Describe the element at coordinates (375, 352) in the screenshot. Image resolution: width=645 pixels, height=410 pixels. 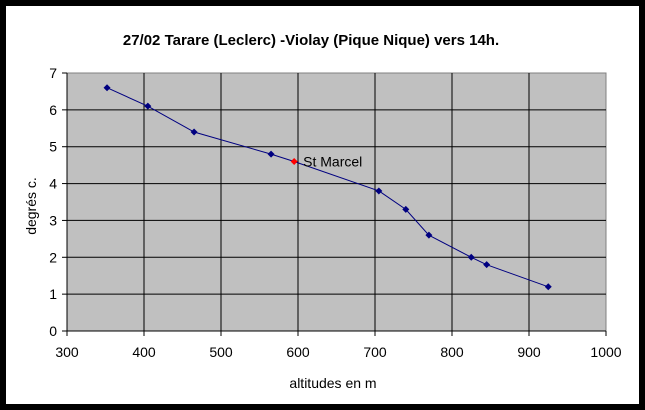
I see `x-tick-label: 700` at that location.